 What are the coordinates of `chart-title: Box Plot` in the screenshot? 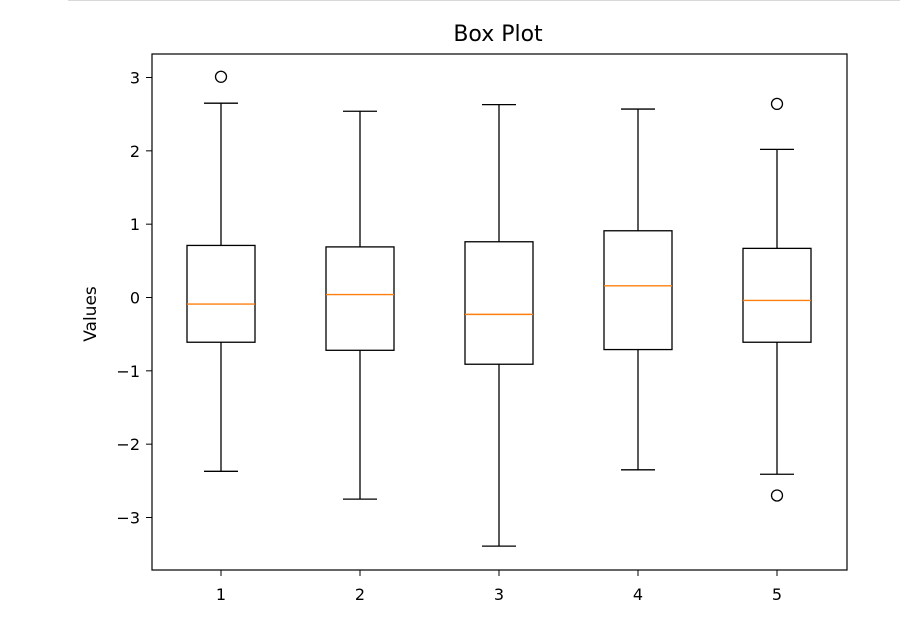 It's located at (498, 34).